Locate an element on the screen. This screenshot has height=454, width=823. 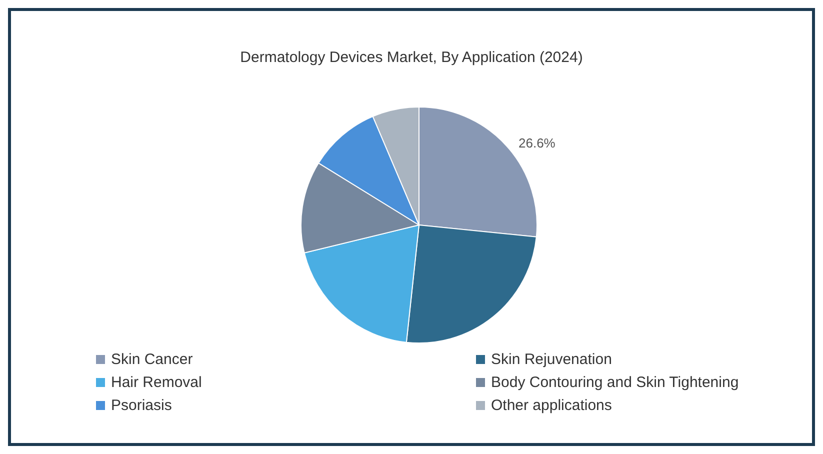
legend-label: Hair Removal is located at coordinates (156, 382).